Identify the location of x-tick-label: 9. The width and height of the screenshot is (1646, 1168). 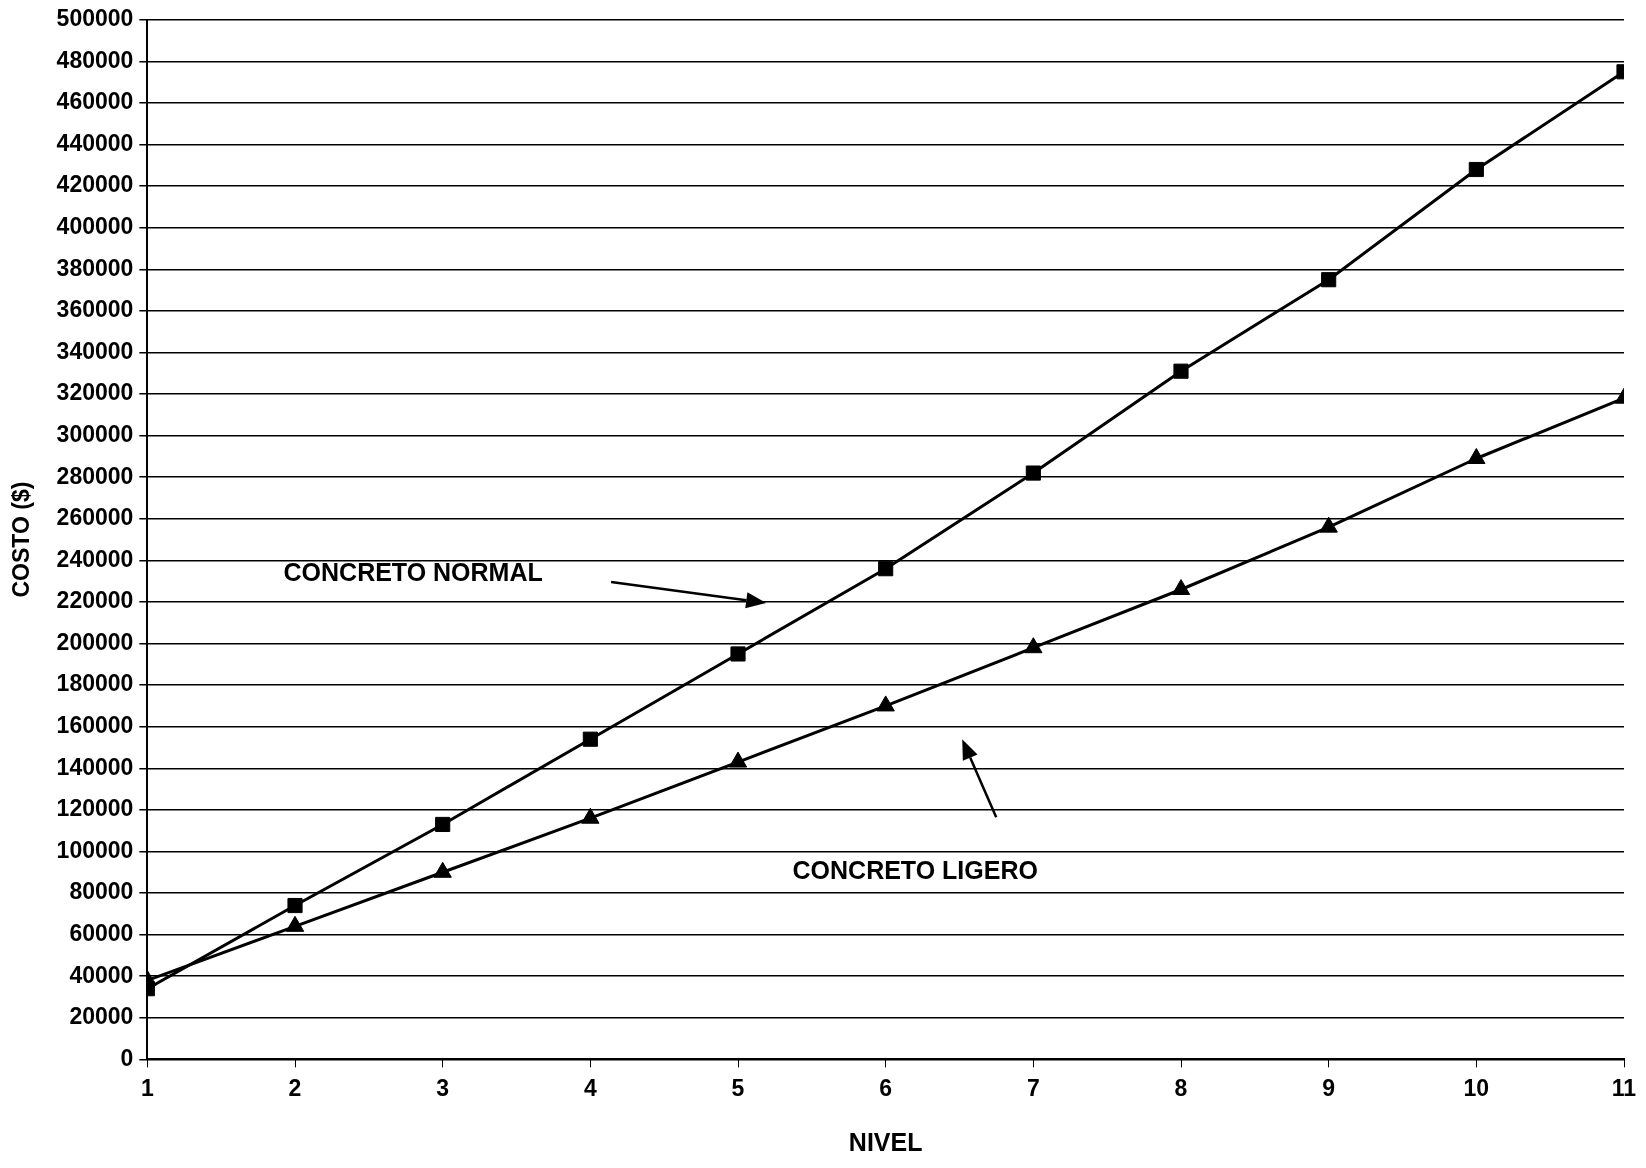
(1329, 1087).